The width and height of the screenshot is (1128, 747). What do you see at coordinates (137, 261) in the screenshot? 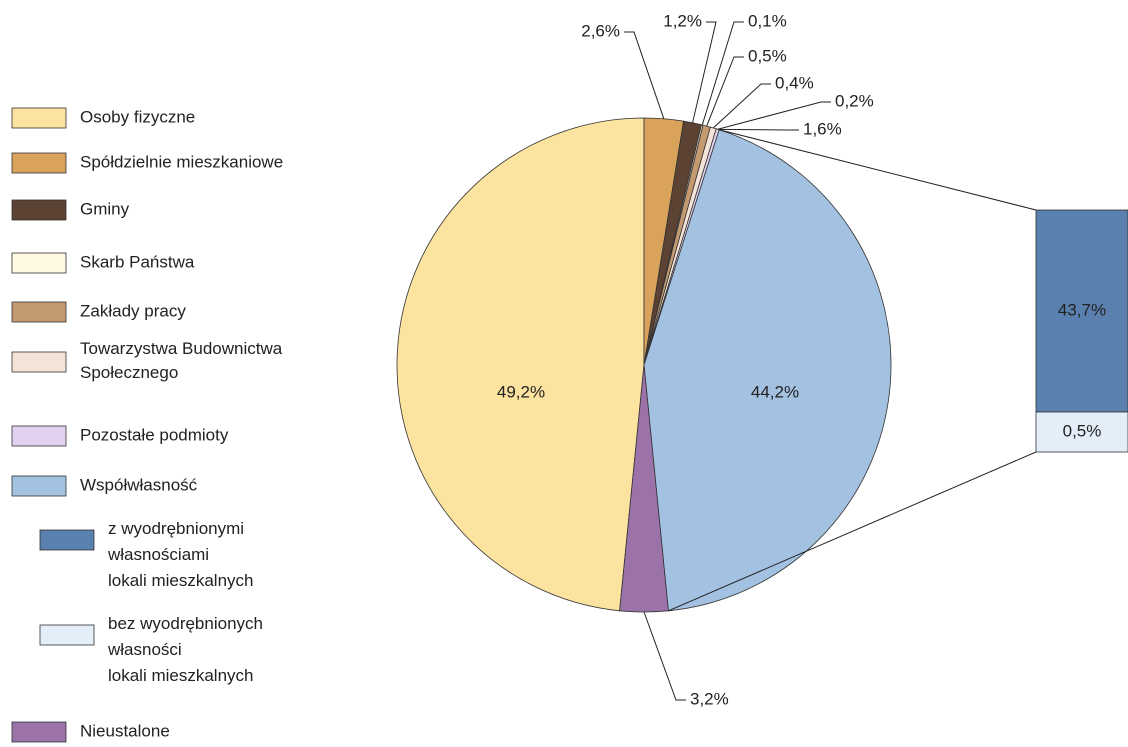
I see `legend-label: Skarb Państwa` at bounding box center [137, 261].